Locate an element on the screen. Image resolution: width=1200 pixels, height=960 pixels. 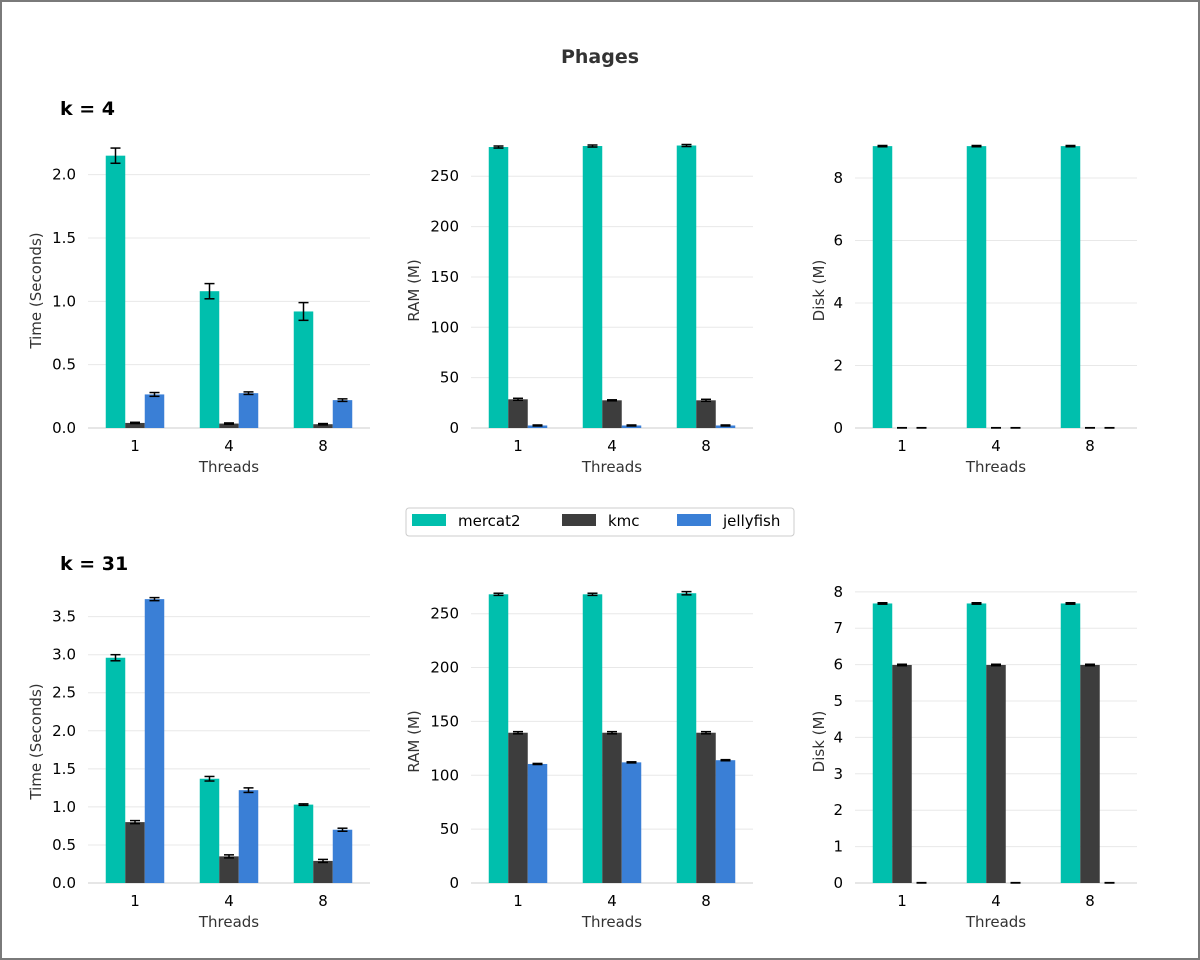
y-axis-label: Time (Seconds) is located at coordinates (36, 290).